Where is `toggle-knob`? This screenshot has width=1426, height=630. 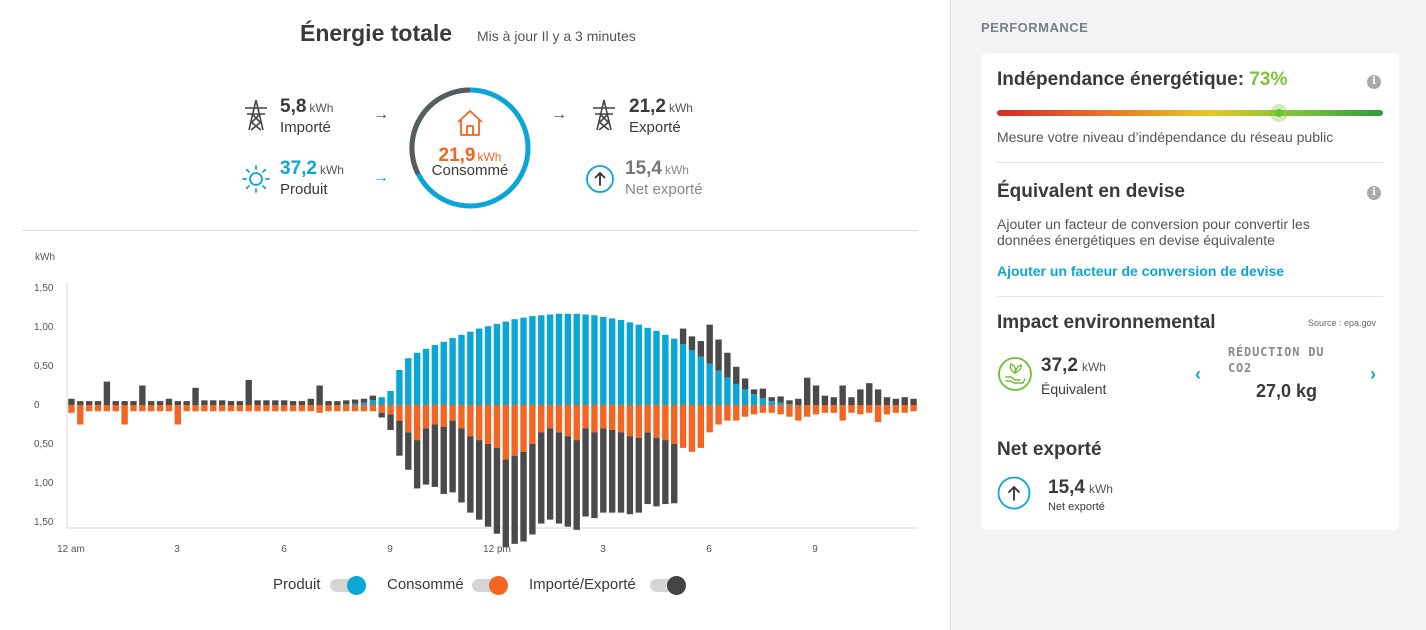 toggle-knob is located at coordinates (676, 585).